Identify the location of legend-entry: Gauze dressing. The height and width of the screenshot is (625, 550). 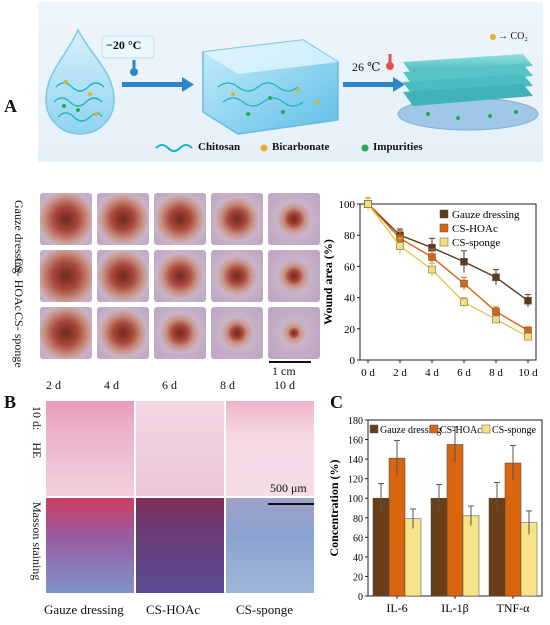
(410, 430).